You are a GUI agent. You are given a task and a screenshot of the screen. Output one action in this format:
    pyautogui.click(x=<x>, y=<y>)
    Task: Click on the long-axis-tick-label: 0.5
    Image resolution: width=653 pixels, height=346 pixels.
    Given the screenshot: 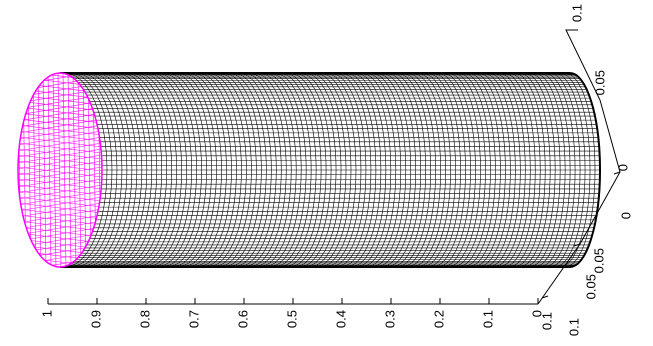 What is the action you would take?
    pyautogui.click(x=291, y=319)
    